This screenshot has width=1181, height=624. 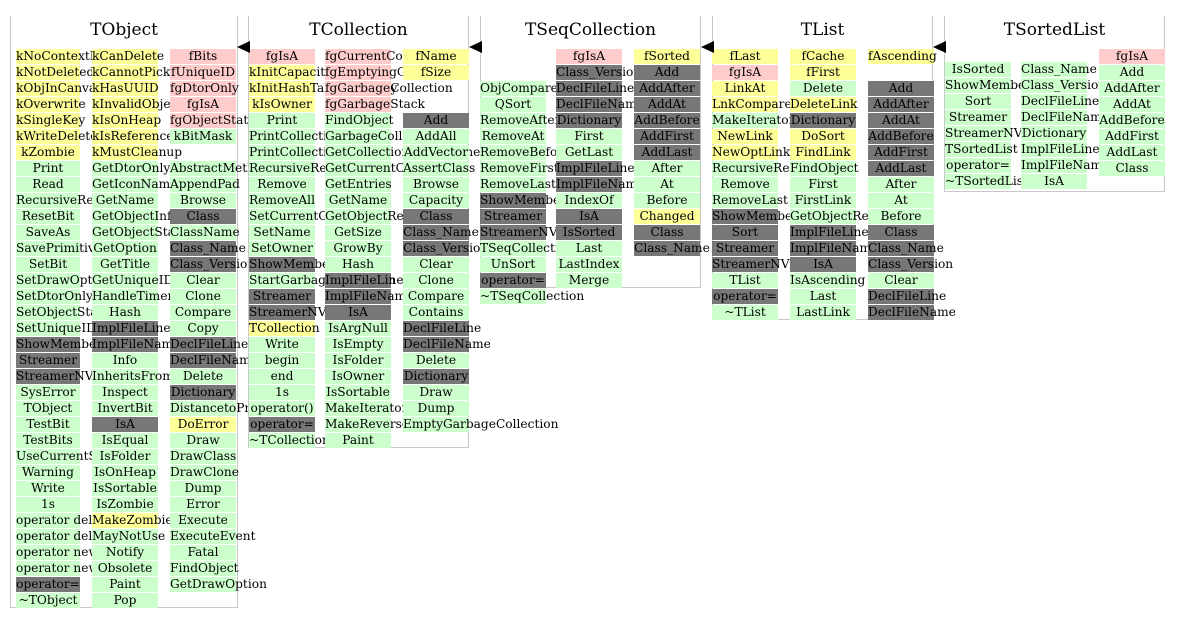 I want to click on member-dictionary: Dictionary, so click(x=436, y=376).